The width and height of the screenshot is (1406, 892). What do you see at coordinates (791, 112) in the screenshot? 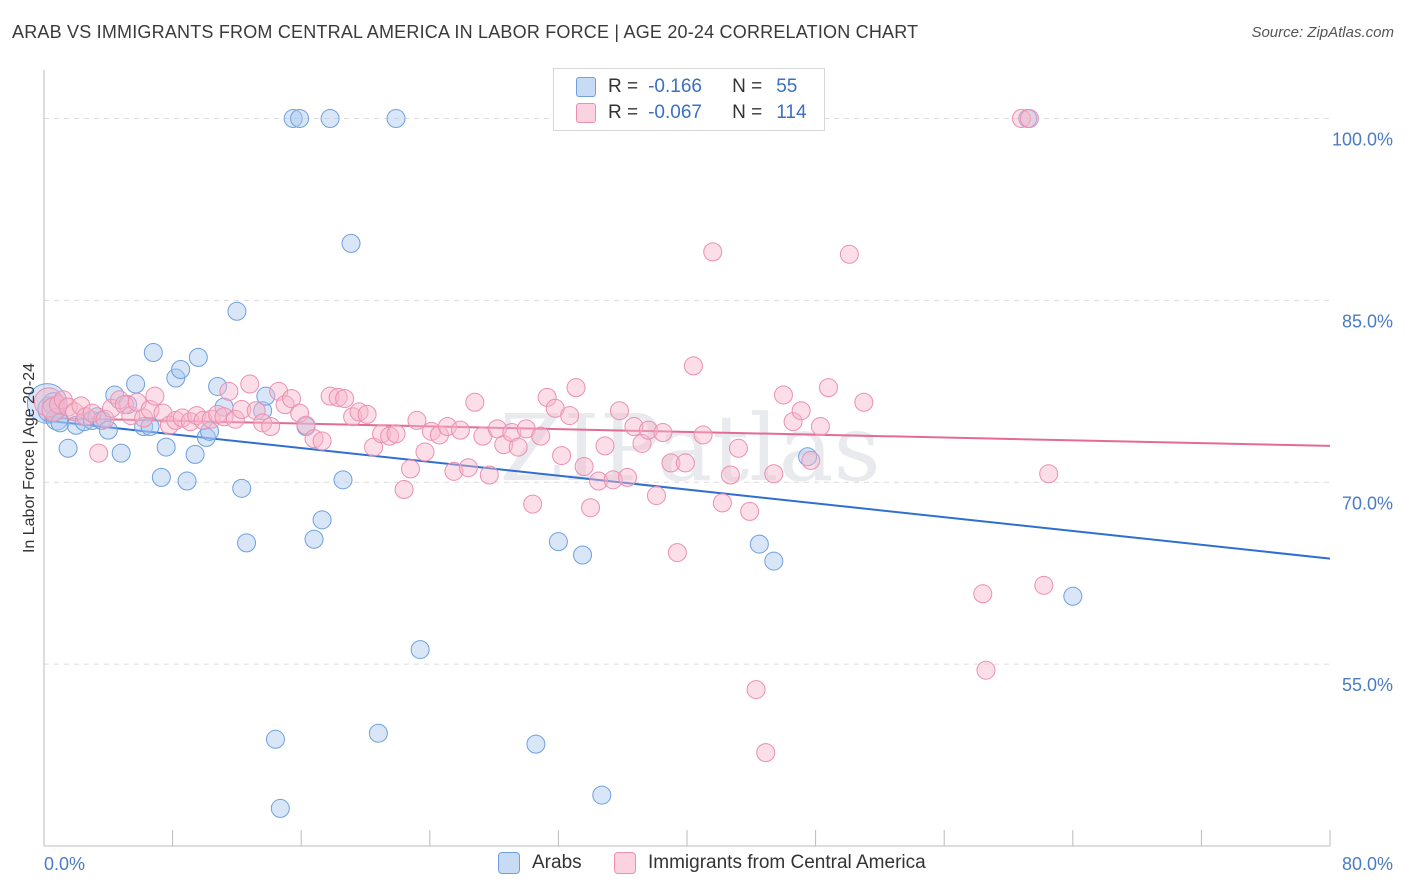
I see `legend-n-value: 114` at bounding box center [791, 112].